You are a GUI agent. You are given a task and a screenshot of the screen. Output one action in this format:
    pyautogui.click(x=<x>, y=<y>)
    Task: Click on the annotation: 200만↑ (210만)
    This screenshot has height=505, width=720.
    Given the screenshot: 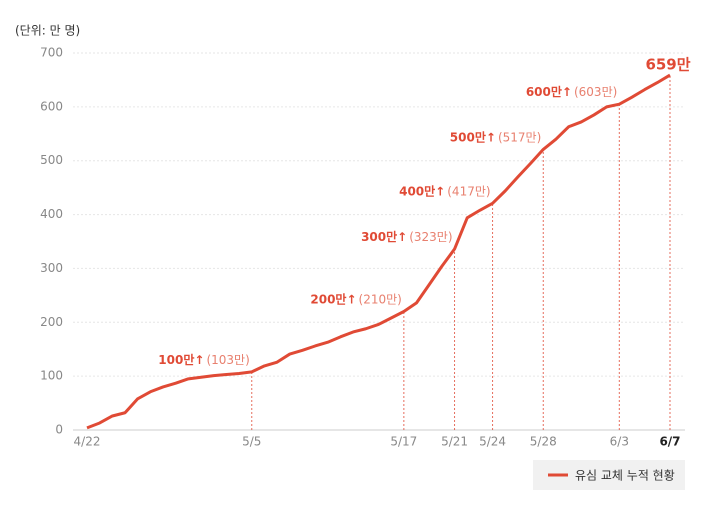 What is the action you would take?
    pyautogui.click(x=355, y=298)
    